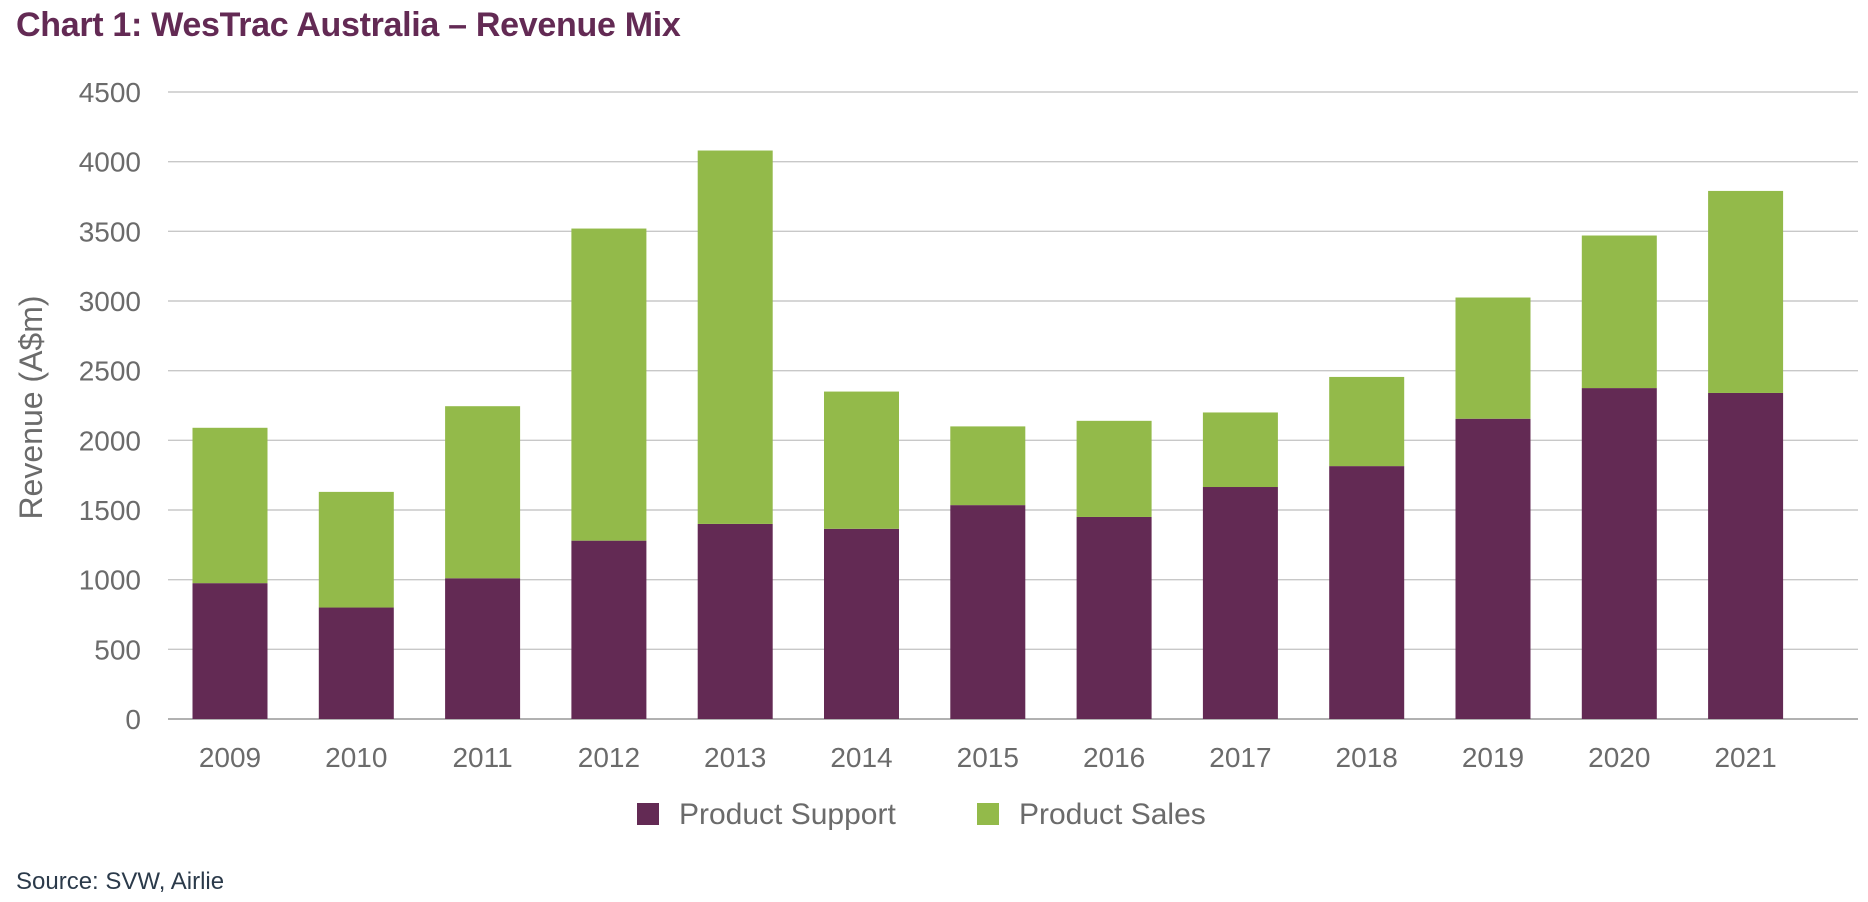 Image resolution: width=1868 pixels, height=902 pixels. What do you see at coordinates (1493, 568) in the screenshot?
I see `bar-product-support-2019` at bounding box center [1493, 568].